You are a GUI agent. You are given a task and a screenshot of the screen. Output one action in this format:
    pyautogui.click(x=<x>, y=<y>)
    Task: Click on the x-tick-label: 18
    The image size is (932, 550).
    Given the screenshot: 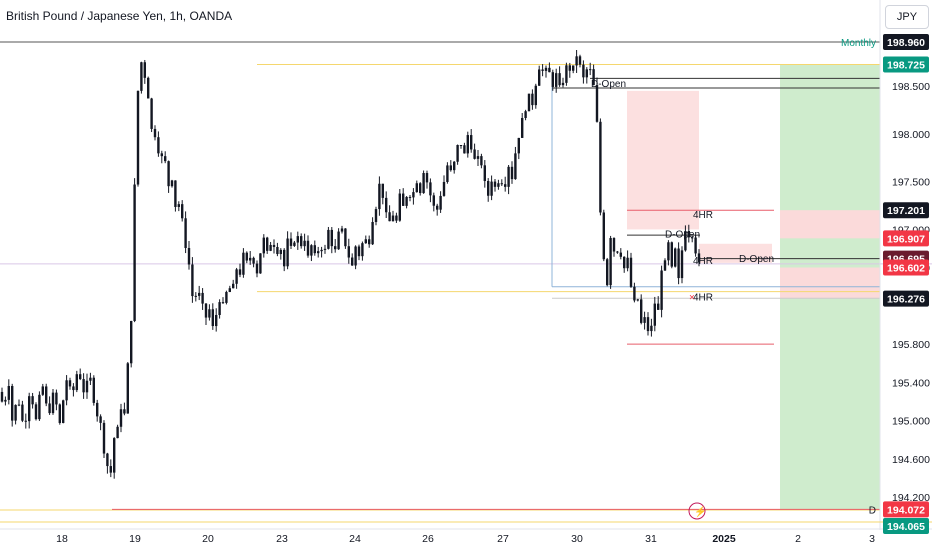 What is the action you would take?
    pyautogui.click(x=62, y=539)
    